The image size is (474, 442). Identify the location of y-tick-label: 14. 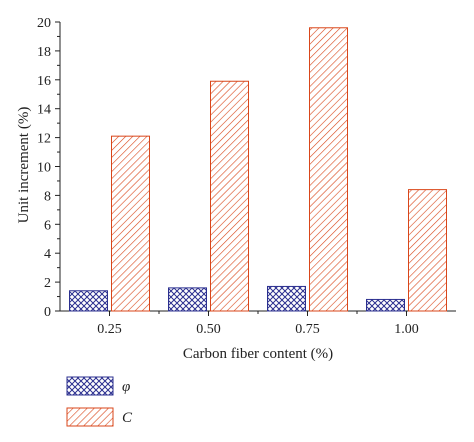
(44, 110).